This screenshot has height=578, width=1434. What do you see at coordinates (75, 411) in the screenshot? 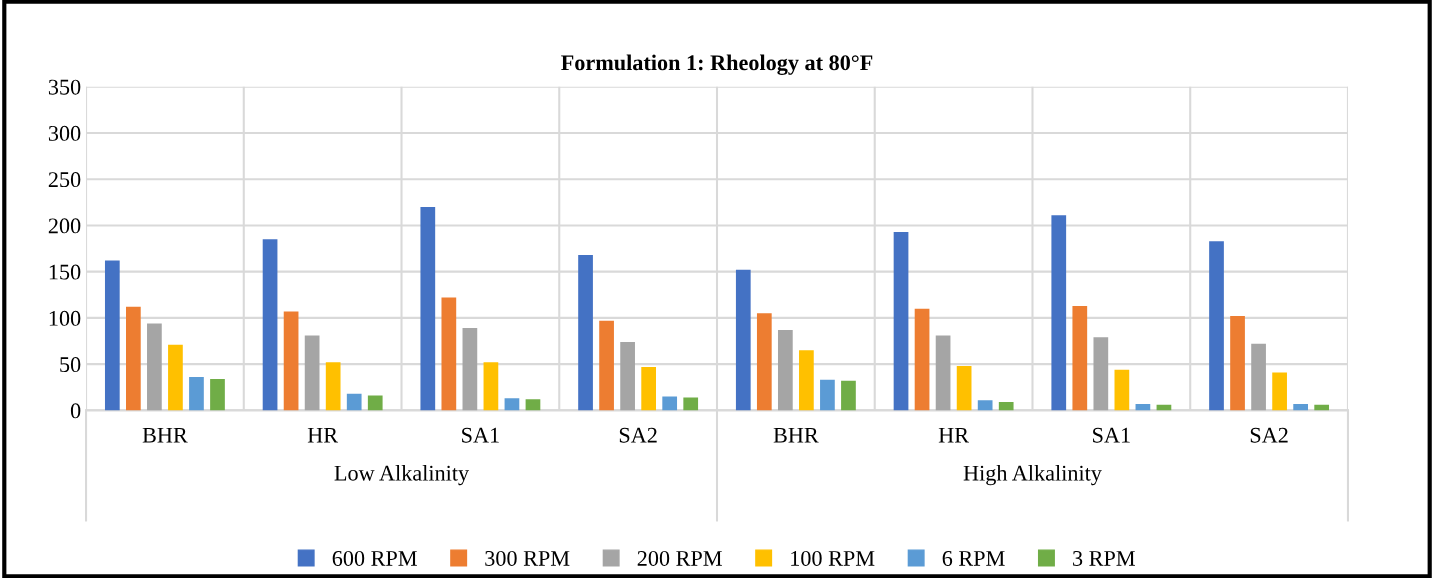
I see `y-tick-label: 0` at bounding box center [75, 411].